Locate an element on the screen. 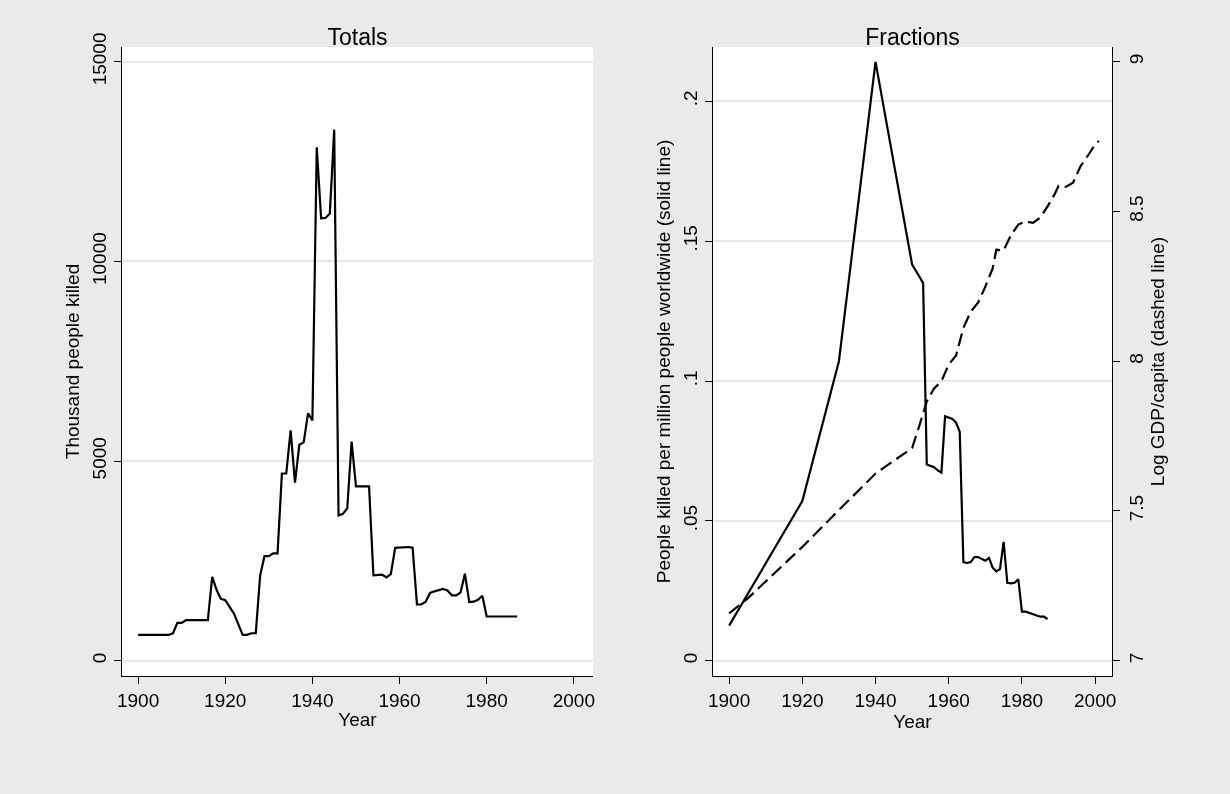  y-tick-label: 10000 is located at coordinates (100, 259).